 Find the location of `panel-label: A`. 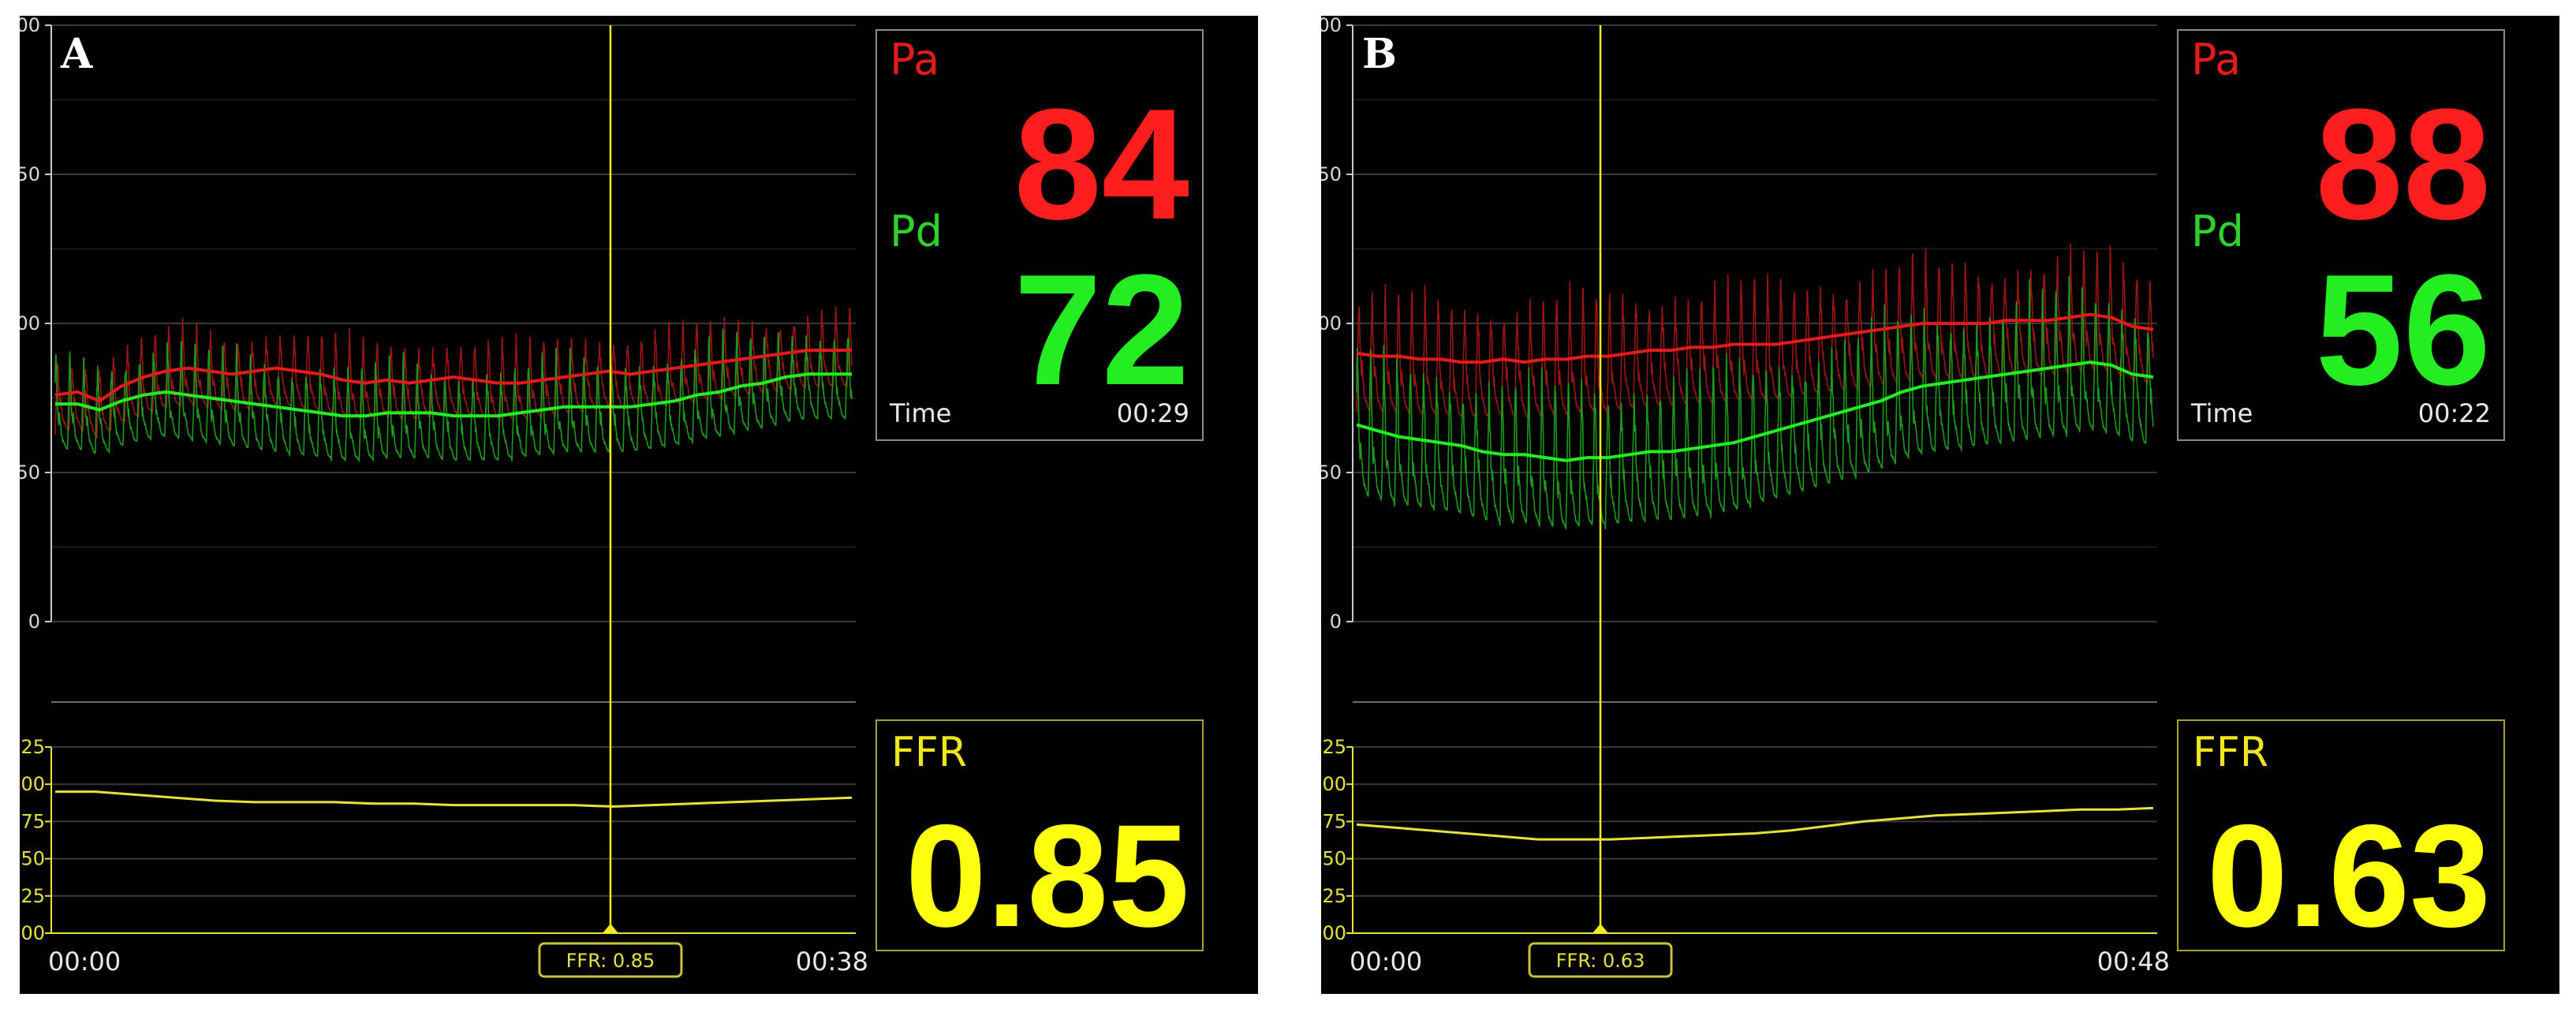

panel-label: A is located at coordinates (77, 54).